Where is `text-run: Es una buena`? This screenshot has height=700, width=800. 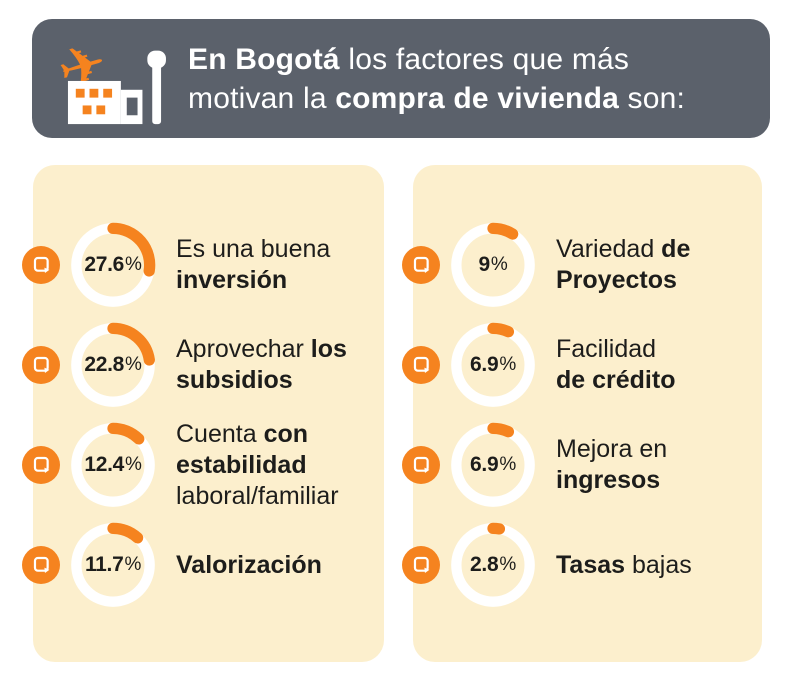
text-run: Es una buena is located at coordinates (253, 249).